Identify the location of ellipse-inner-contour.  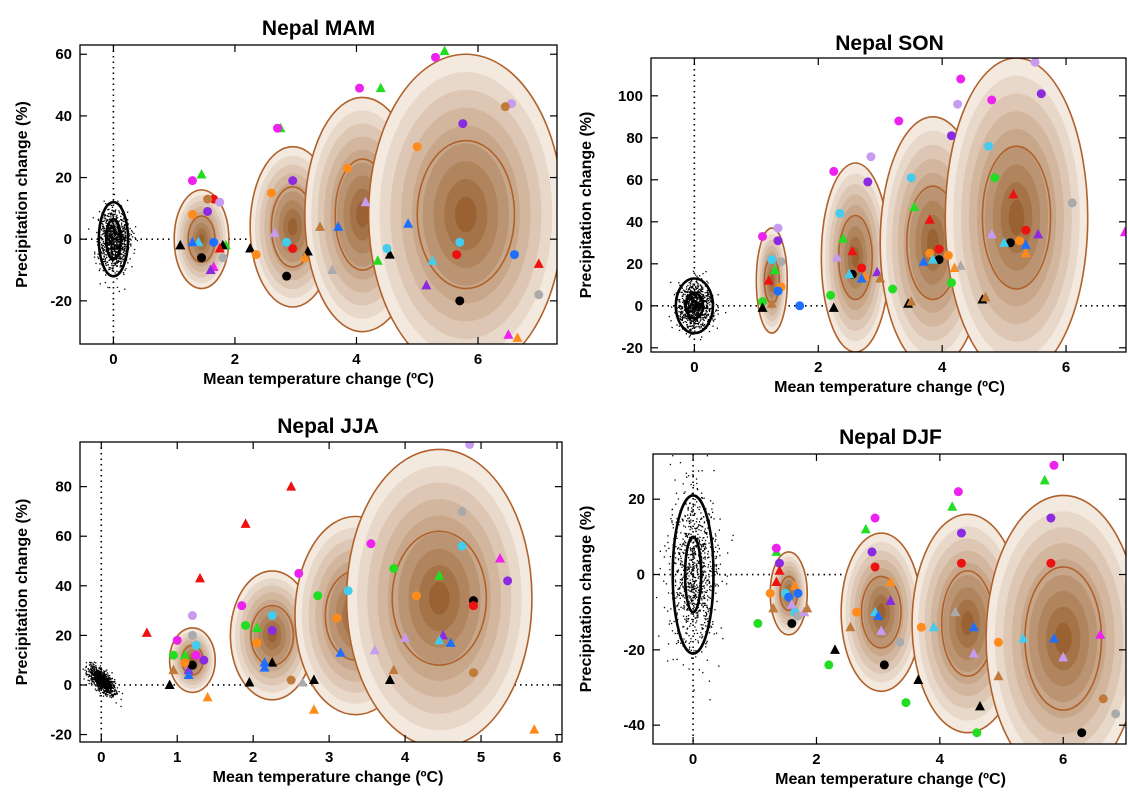
(439, 598).